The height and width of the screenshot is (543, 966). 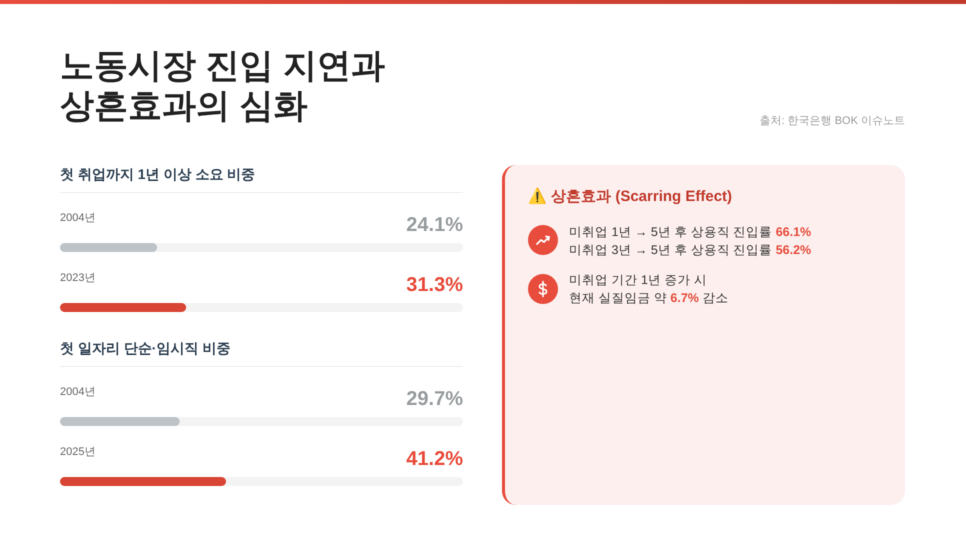 What do you see at coordinates (434, 285) in the screenshot?
I see `data-label: 31.3%` at bounding box center [434, 285].